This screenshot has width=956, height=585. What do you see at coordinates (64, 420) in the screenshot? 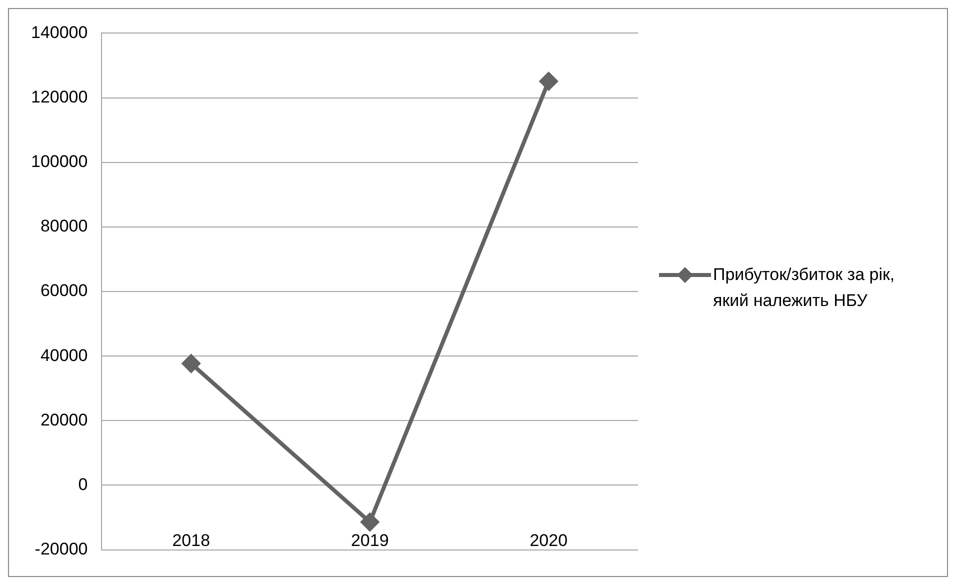
I see `y-tick-label: 20000` at bounding box center [64, 420].